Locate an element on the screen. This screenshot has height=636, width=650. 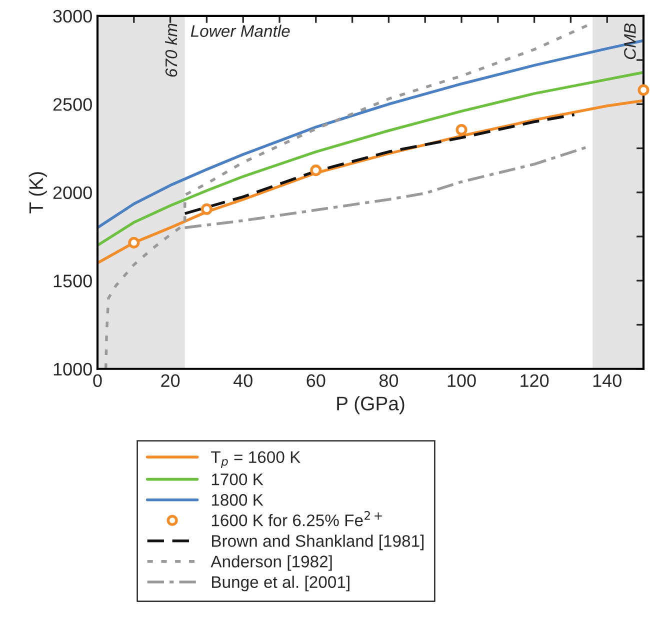
x-tick-label: 140 is located at coordinates (607, 381).